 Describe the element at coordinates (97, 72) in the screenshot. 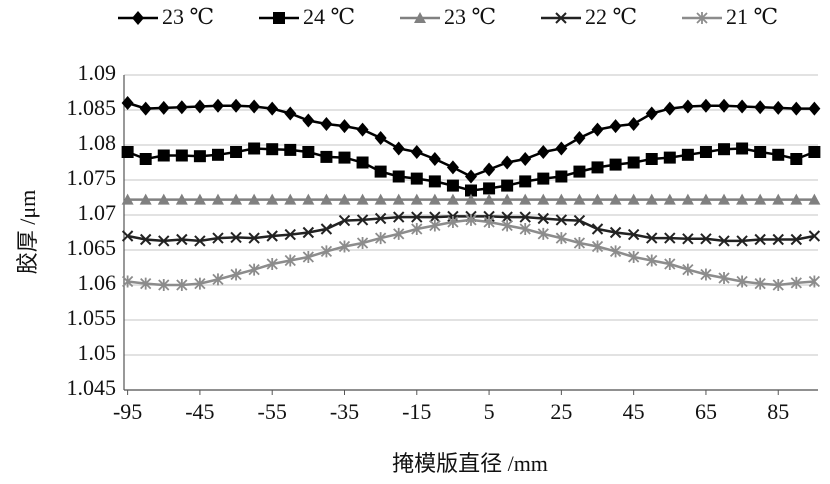

I see `y-tick-label: 1.09` at that location.